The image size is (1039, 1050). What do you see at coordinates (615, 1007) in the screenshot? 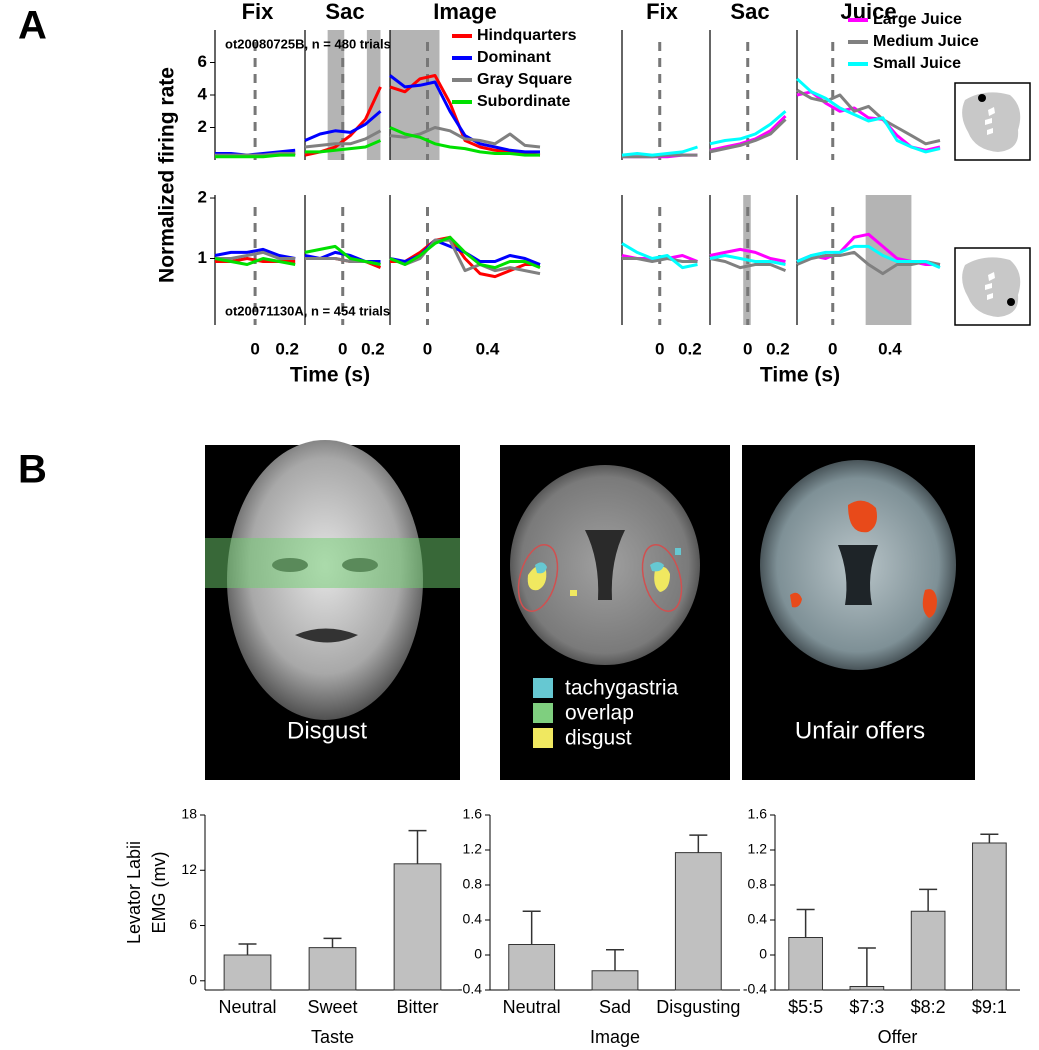
I see `x-tick-label: Sad` at bounding box center [615, 1007].